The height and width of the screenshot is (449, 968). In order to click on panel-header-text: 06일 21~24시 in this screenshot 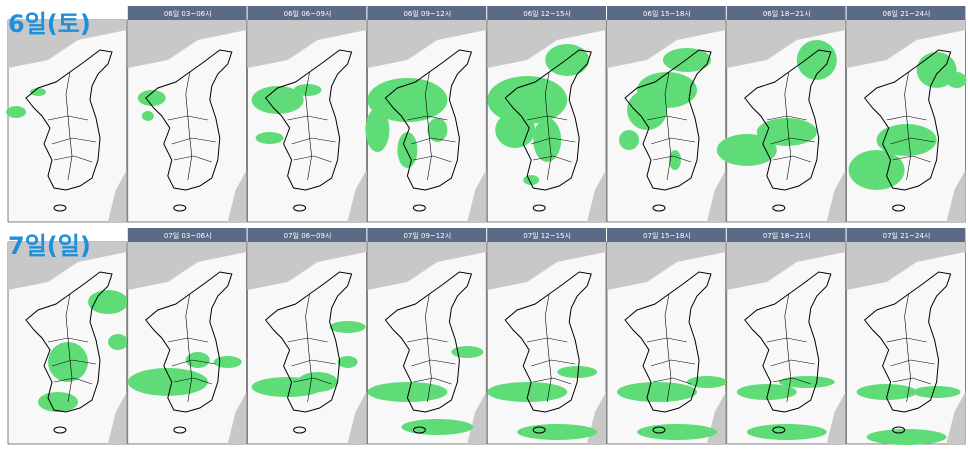, I will do `click(907, 13)`.